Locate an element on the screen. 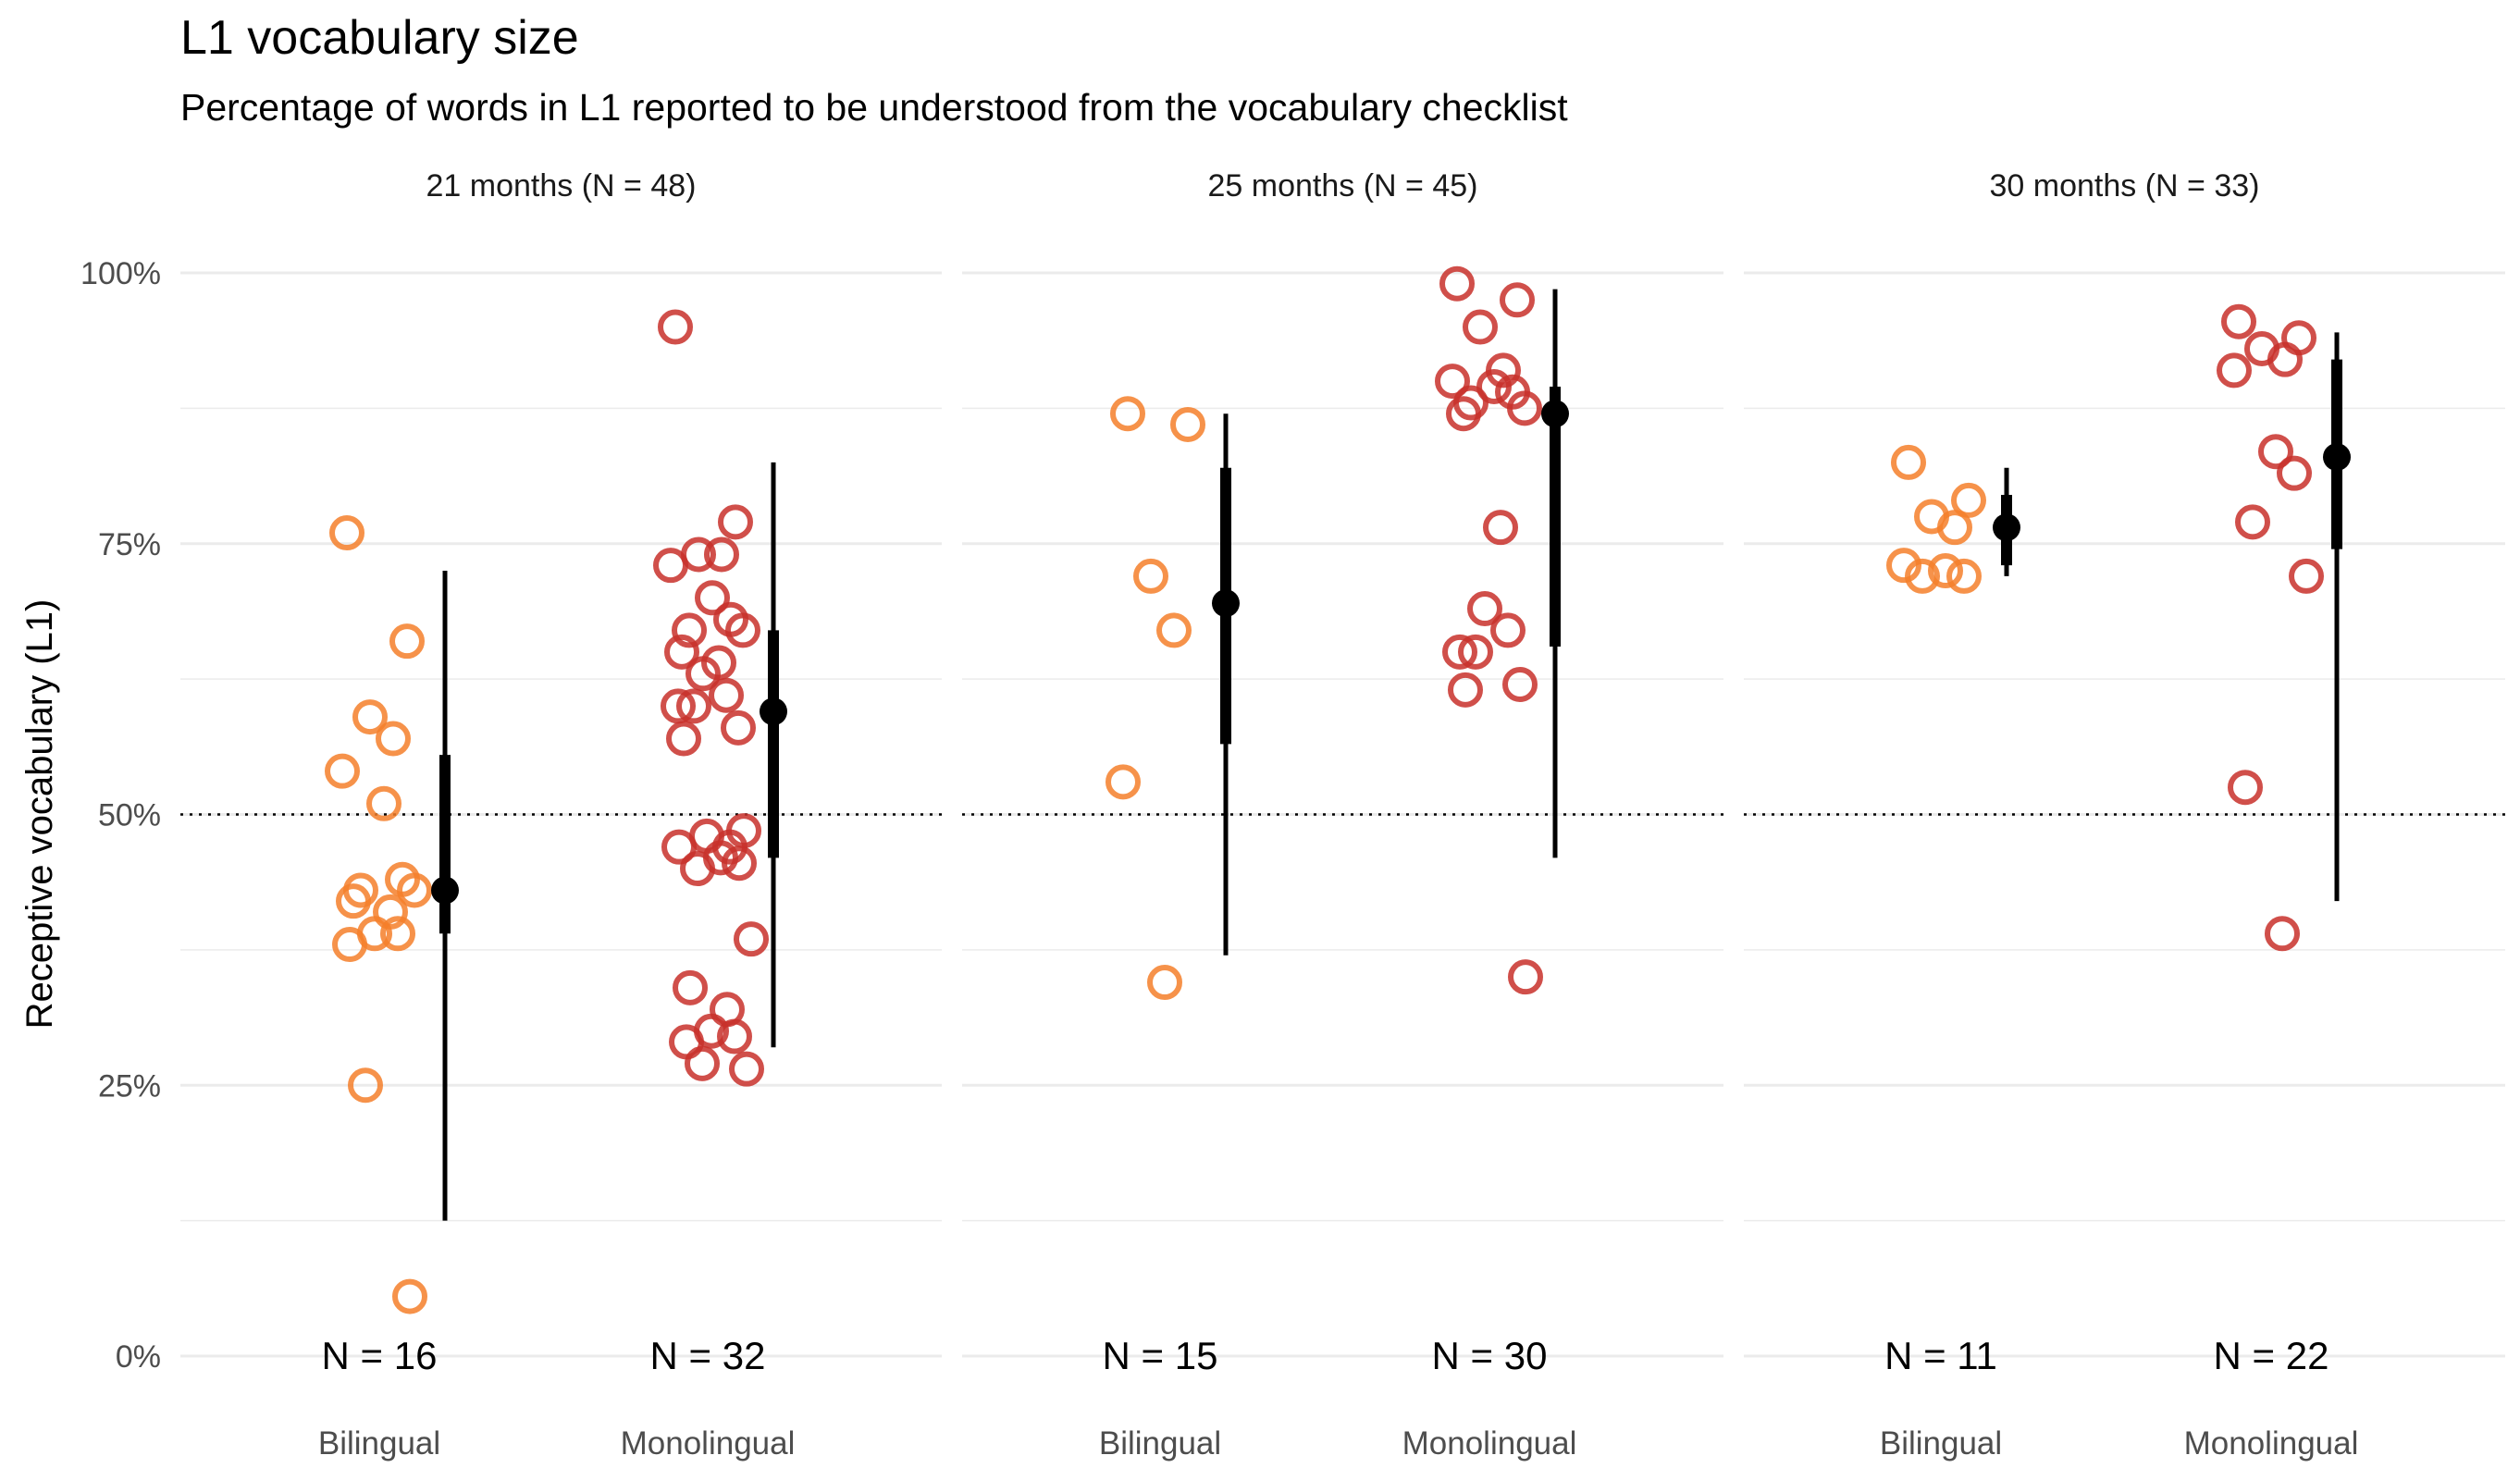 Image resolution: width=2520 pixels, height=1480 pixels. y-axis-label: Receptive vocabulary (L1) is located at coordinates (39, 815).